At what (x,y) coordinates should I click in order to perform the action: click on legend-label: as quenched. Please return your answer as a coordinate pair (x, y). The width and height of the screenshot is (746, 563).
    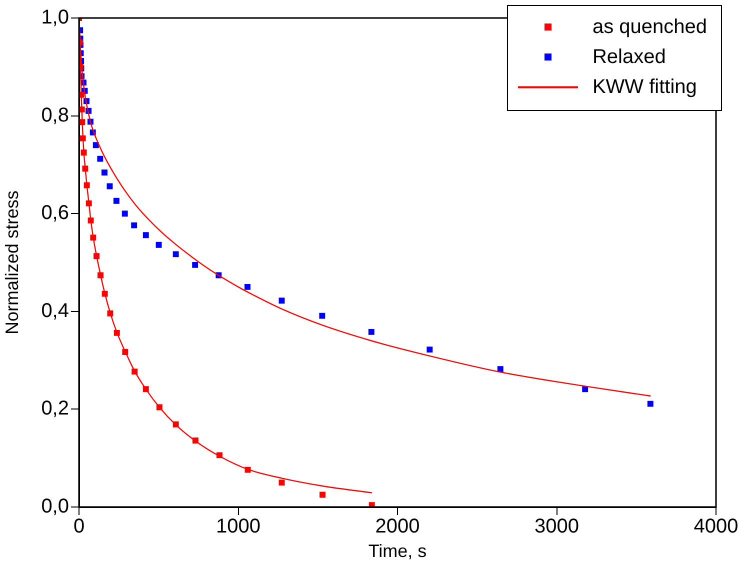
    Looking at the image, I should click on (649, 27).